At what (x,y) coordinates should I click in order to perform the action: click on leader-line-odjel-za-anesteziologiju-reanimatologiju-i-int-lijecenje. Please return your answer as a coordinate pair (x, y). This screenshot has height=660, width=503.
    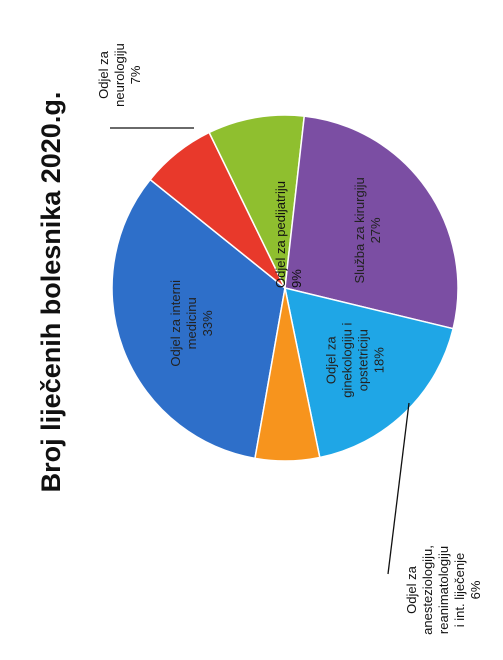
    Looking at the image, I should click on (398, 488).